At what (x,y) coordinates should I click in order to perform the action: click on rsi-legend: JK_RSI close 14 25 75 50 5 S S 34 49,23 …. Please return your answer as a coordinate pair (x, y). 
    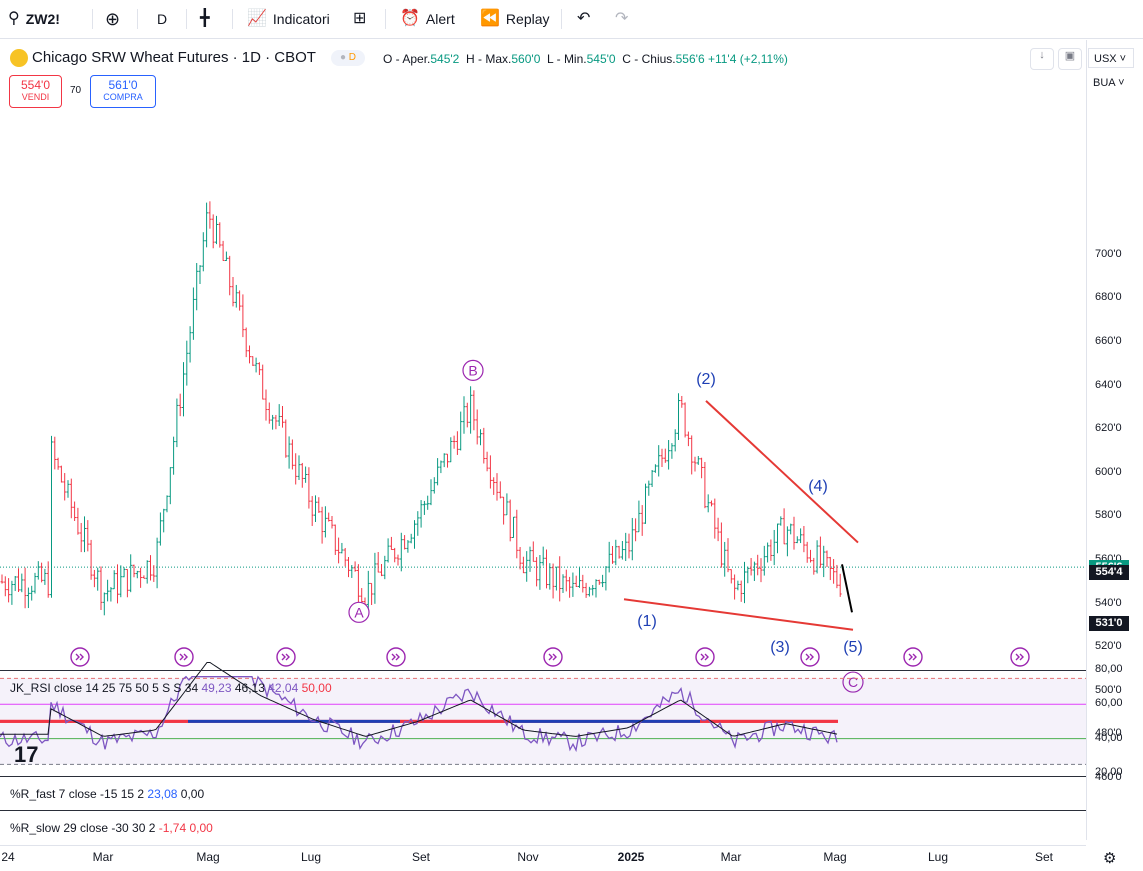
    Looking at the image, I should click on (171, 688).